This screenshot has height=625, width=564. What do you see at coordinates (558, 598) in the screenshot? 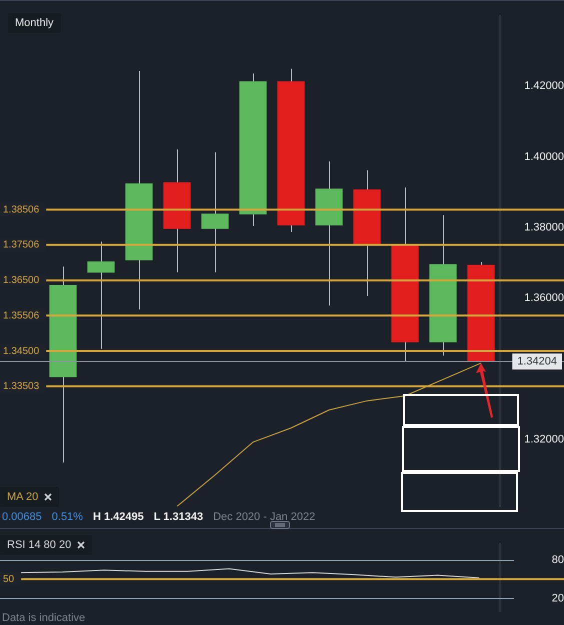
I see `y-tick-label: 20` at bounding box center [558, 598].